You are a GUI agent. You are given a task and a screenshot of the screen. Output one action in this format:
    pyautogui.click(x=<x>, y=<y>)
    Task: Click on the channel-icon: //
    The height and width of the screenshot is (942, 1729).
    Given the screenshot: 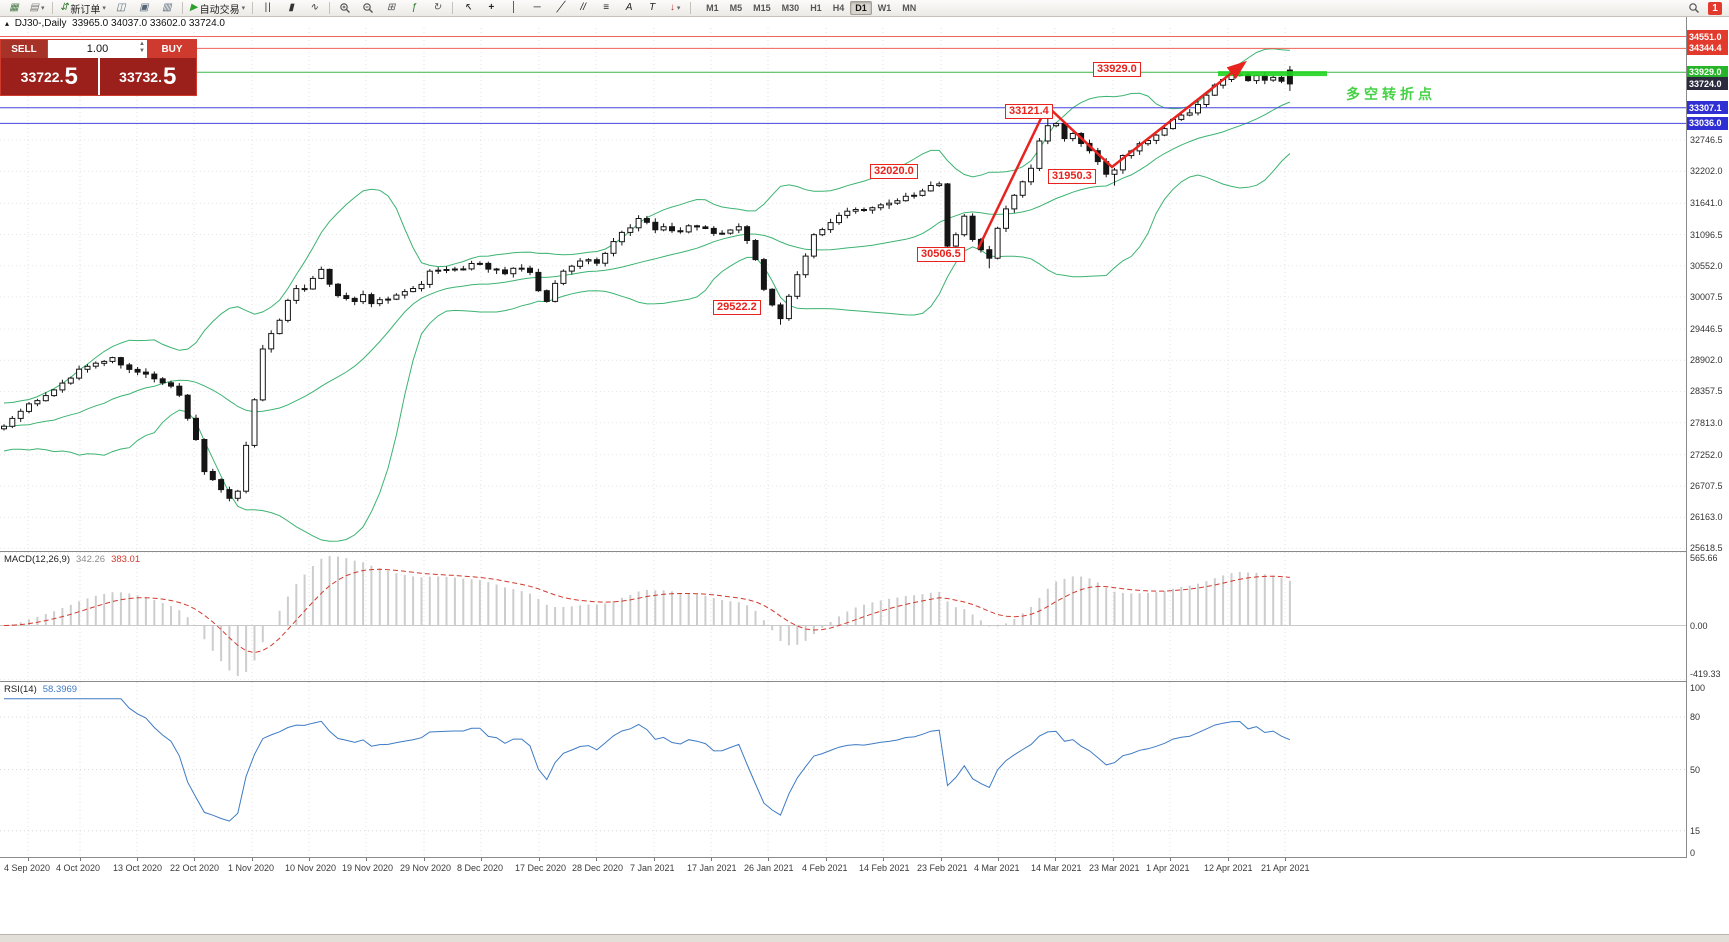 What is the action you would take?
    pyautogui.click(x=583, y=7)
    